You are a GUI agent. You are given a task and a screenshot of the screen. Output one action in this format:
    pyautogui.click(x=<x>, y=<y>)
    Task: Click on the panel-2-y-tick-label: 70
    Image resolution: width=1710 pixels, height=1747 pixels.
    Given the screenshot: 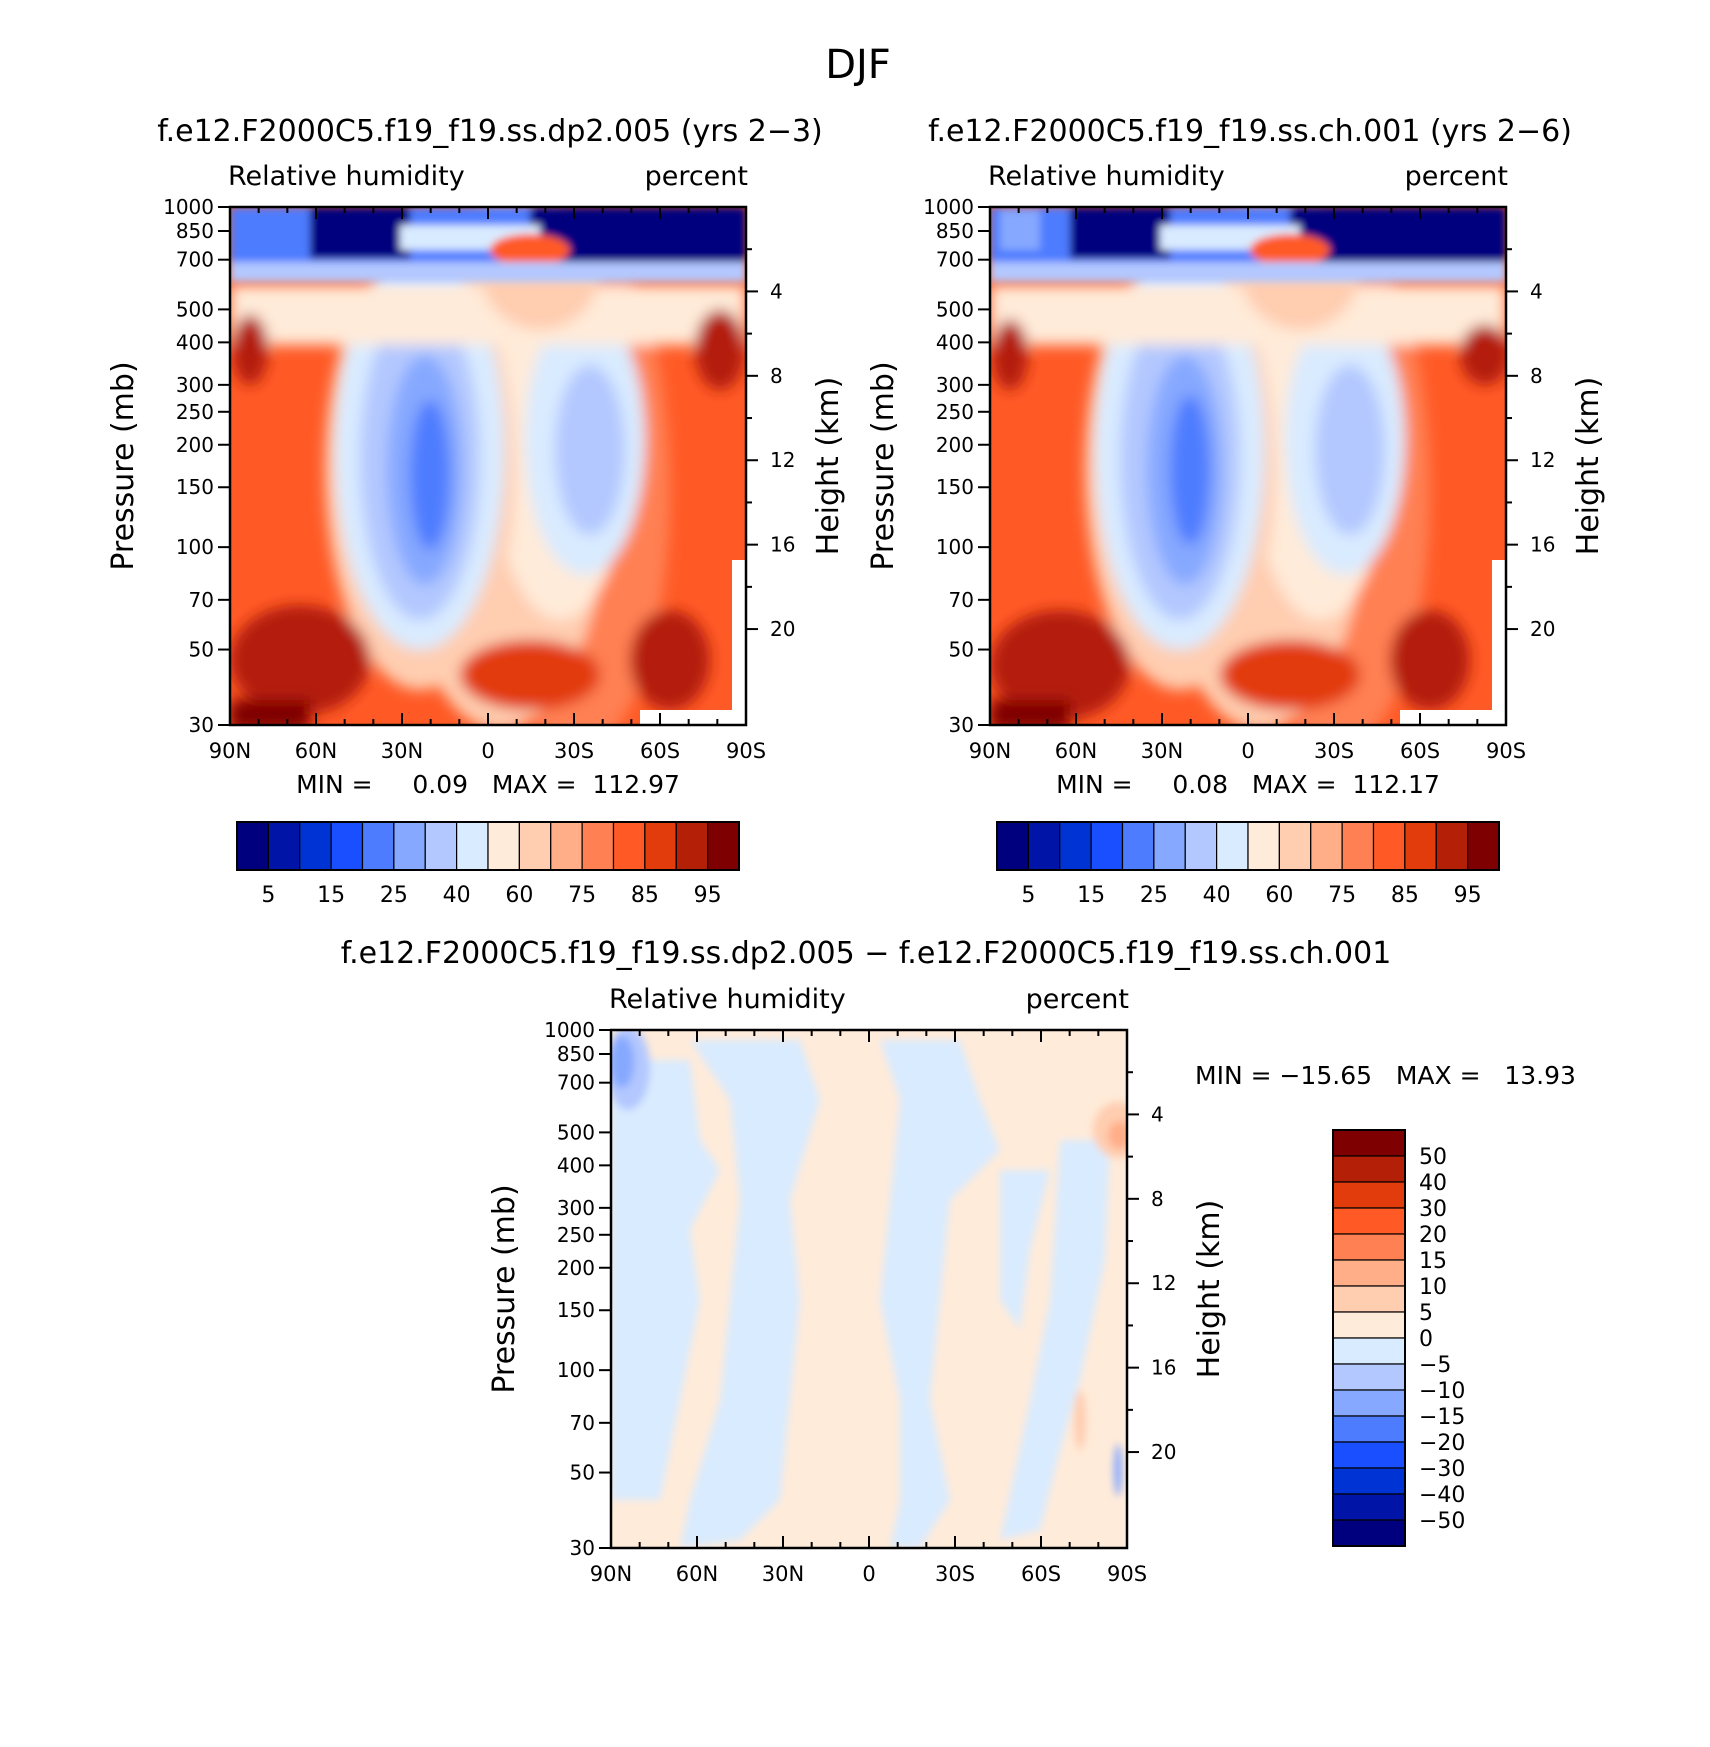 What is the action you would take?
    pyautogui.click(x=961, y=600)
    